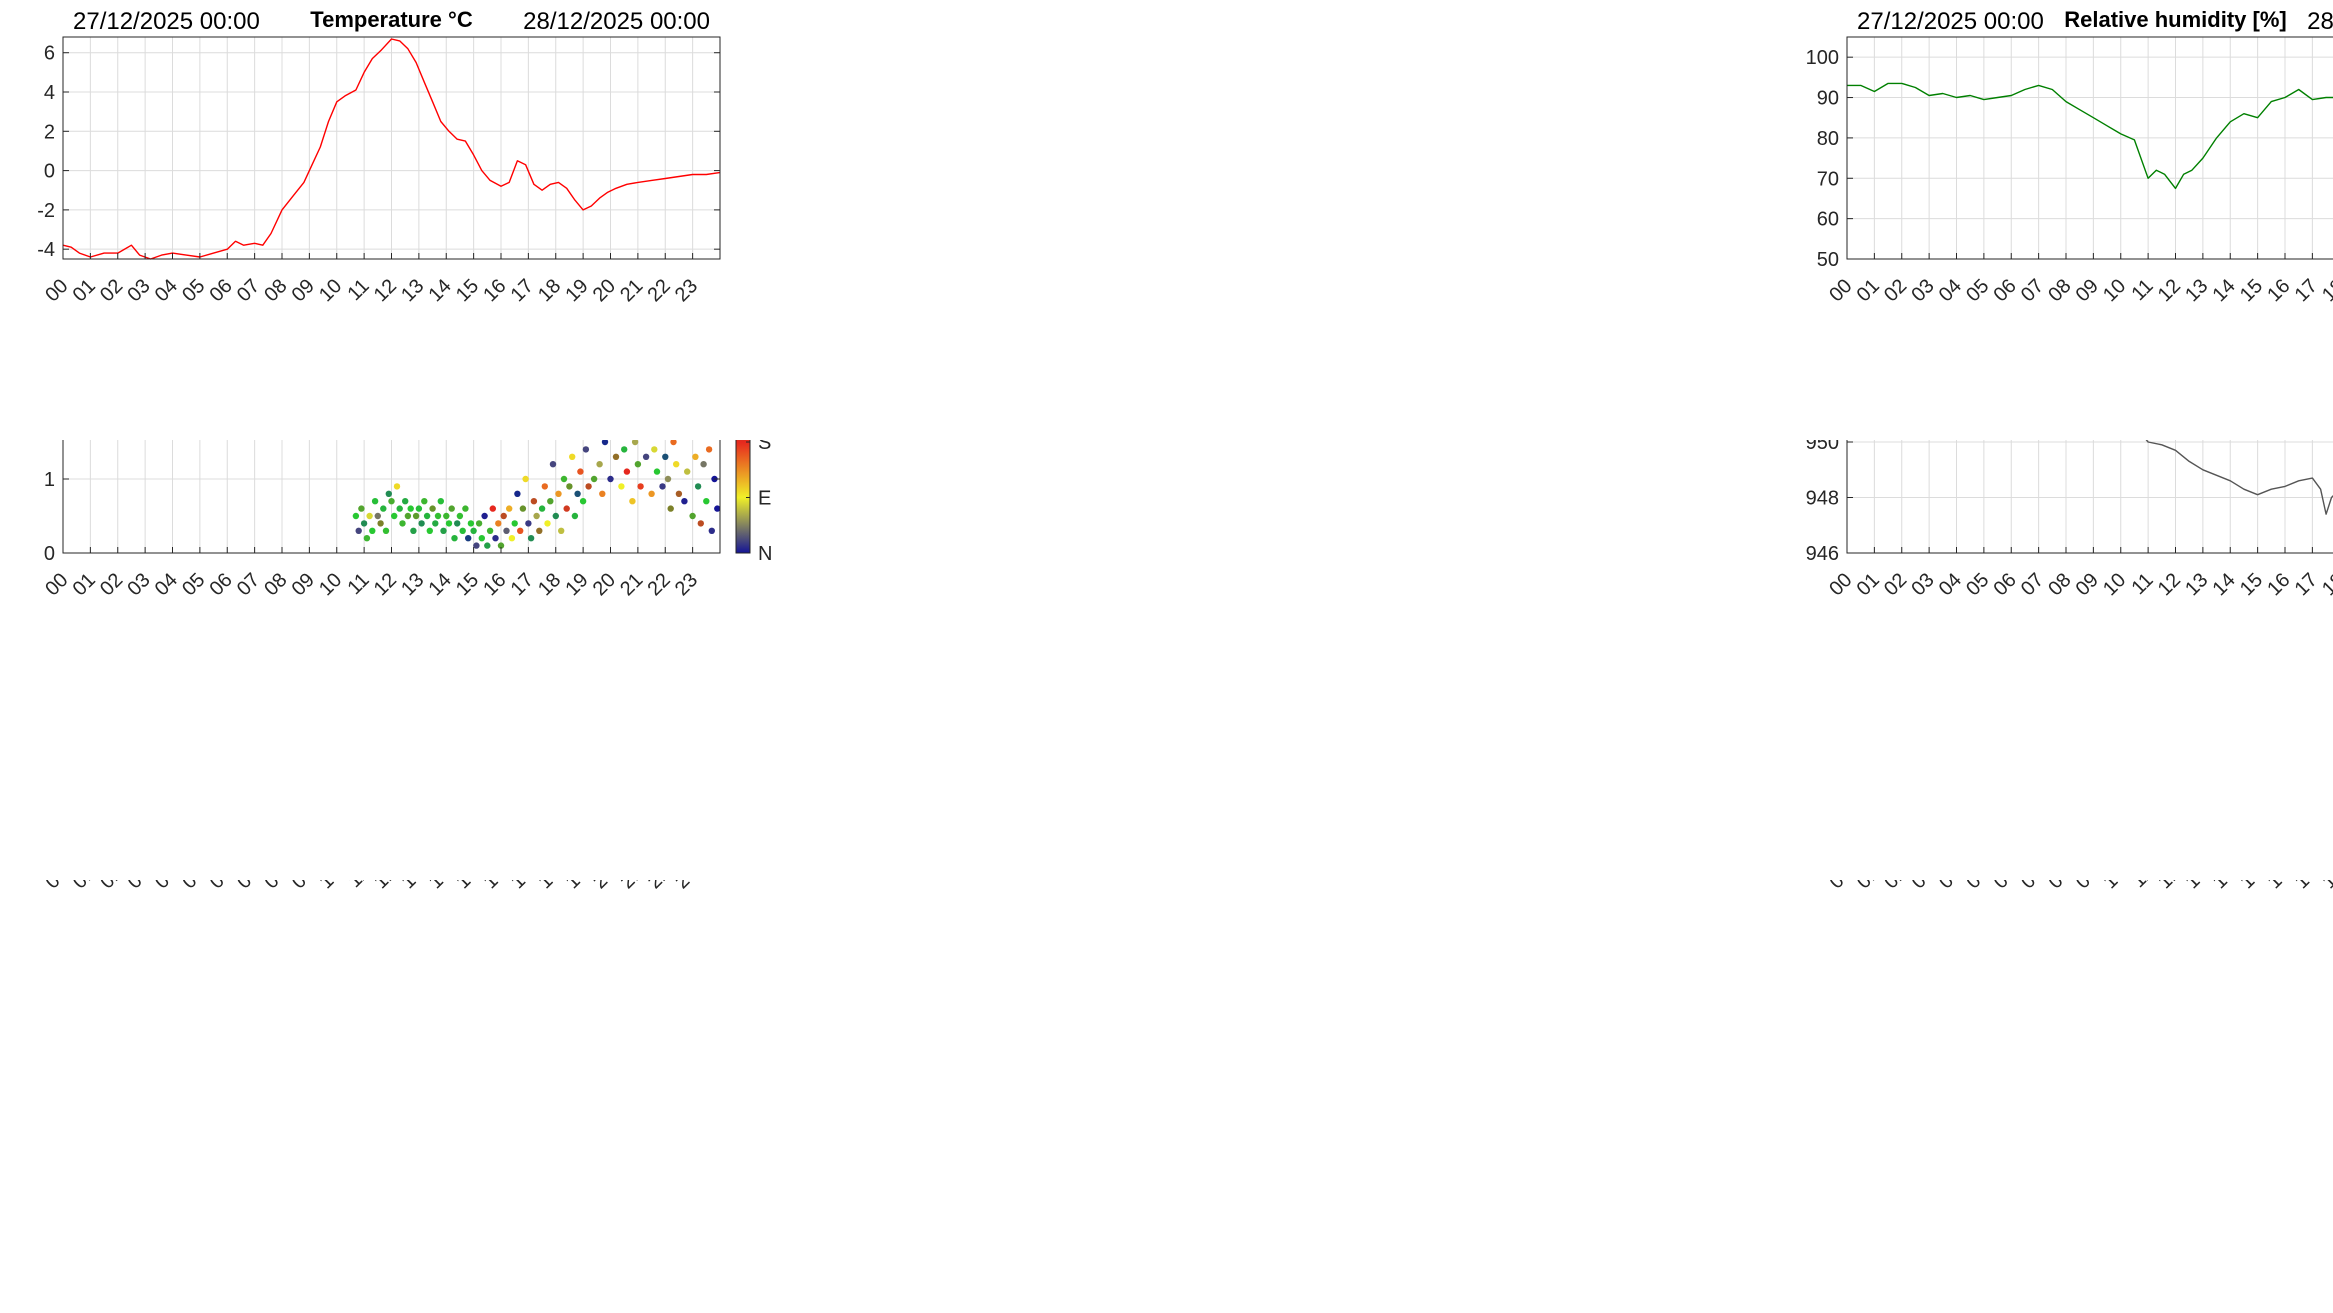  Describe the element at coordinates (1822, 447) in the screenshot. I see `y-tick-label: 950` at that location.